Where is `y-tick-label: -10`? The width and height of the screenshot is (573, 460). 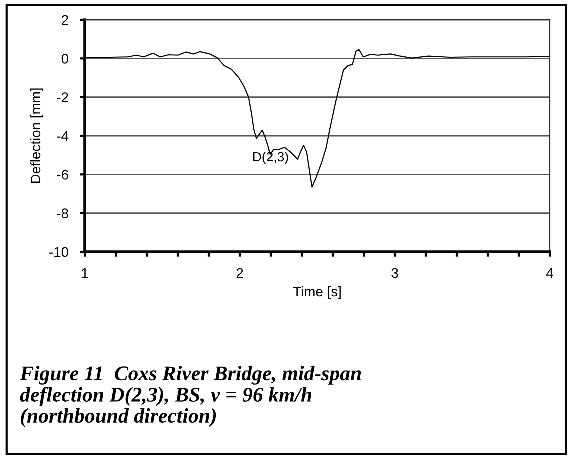 y-tick-label: -10 is located at coordinates (59, 252).